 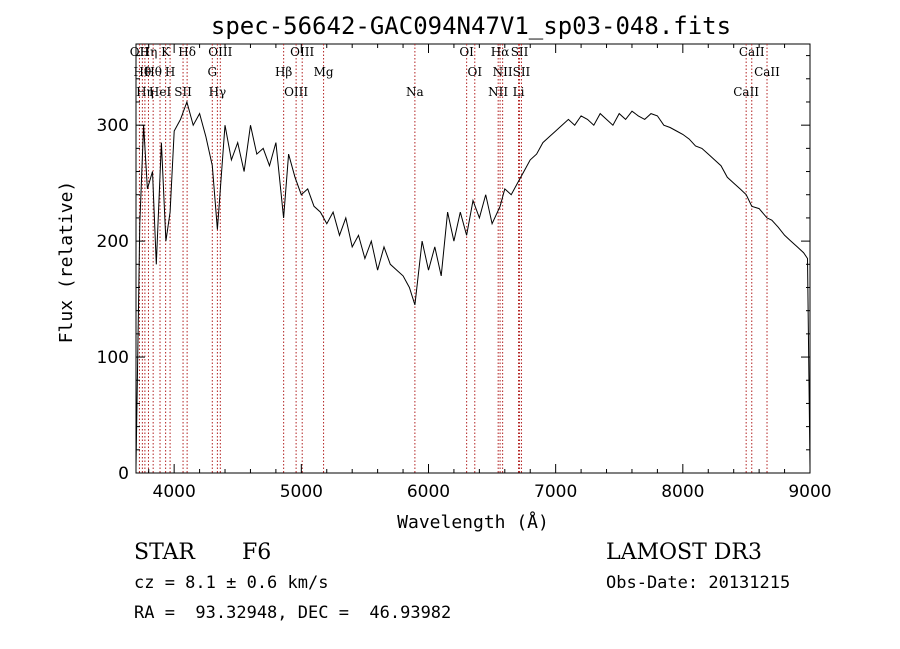 What do you see at coordinates (170, 72) in the screenshot?
I see `spectral-line-label: H` at bounding box center [170, 72].